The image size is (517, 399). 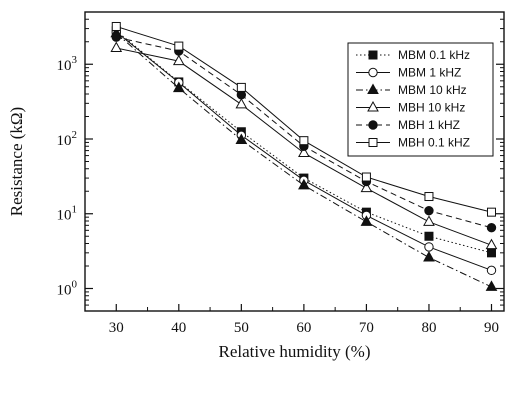 I want to click on y-tick-label: 10², so click(x=67, y=139).